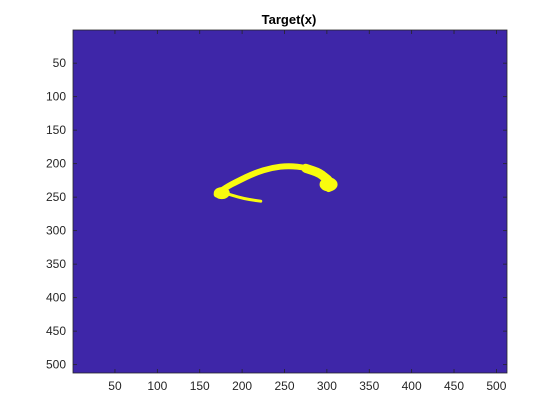 Image resolution: width=560 pixels, height=420 pixels. What do you see at coordinates (56, 197) in the screenshot?
I see `y-tick-label: 250` at bounding box center [56, 197].